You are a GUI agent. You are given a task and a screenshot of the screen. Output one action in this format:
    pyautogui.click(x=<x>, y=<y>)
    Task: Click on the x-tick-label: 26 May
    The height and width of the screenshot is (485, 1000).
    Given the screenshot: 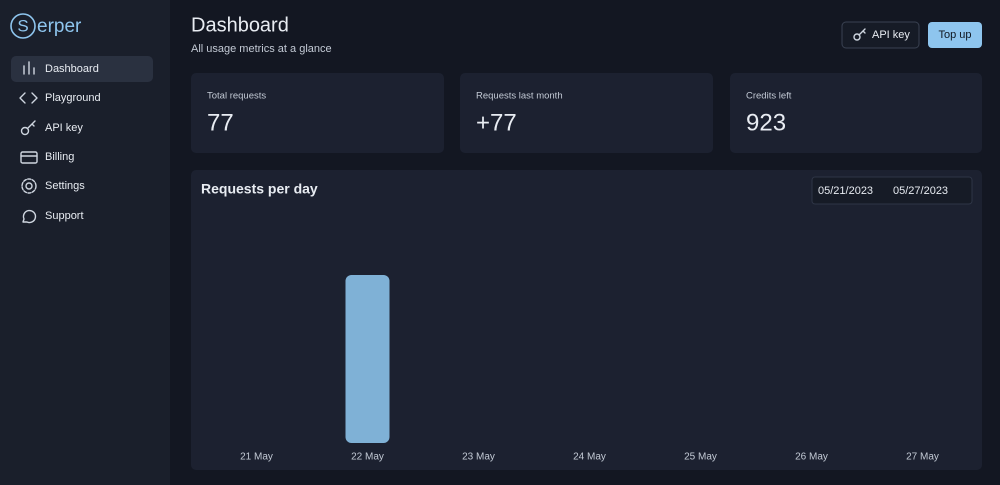 What is the action you would take?
    pyautogui.click(x=811, y=457)
    